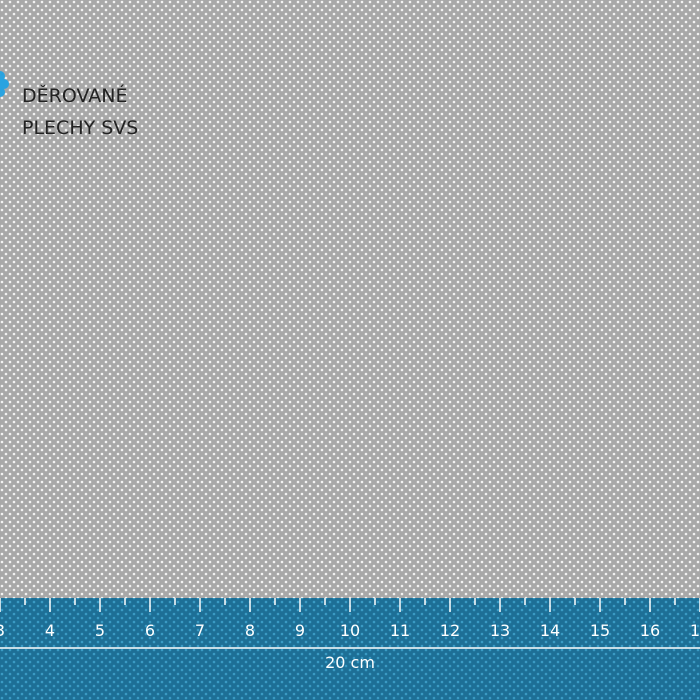 The width and height of the screenshot is (700, 700). What do you see at coordinates (350, 619) in the screenshot?
I see `ruler: 3 4 5 6 7 8 9 10 11 12 13 14 15 16 17` at bounding box center [350, 619].